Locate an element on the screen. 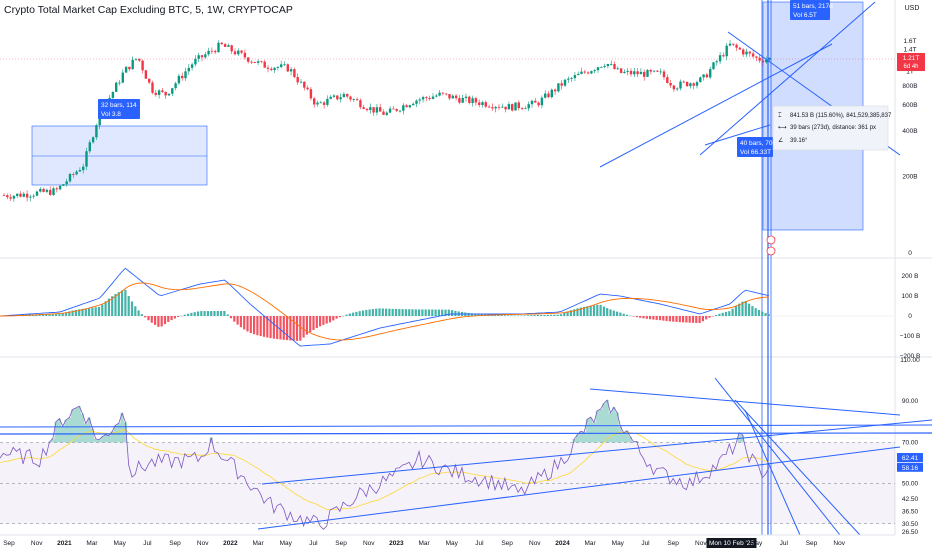 This screenshot has width=932, height=550. rsi-badge-1-value: 62.41 is located at coordinates (910, 458).